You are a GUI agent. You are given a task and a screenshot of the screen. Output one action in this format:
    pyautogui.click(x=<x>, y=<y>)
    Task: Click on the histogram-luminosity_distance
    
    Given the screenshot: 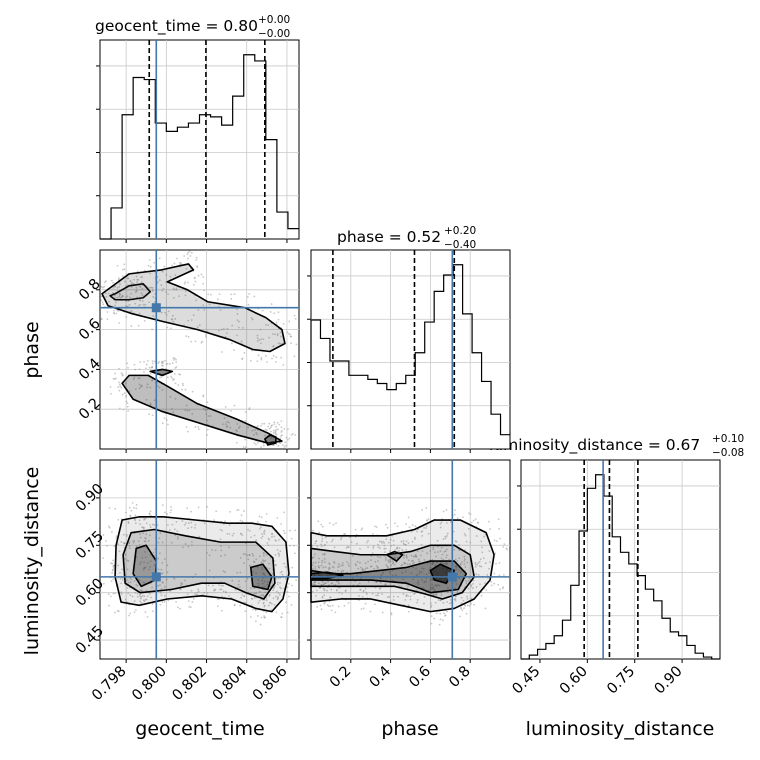 What is the action you would take?
    pyautogui.click(x=620, y=567)
    